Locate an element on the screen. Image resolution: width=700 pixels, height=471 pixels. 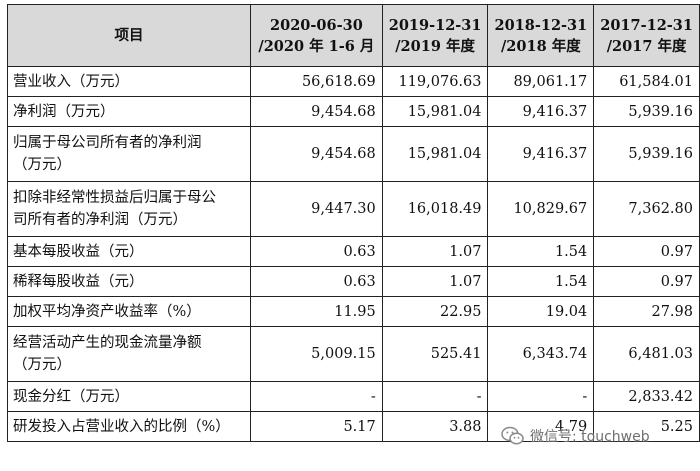
header-col-2020: 2020-06-30/2020 年 1-6 月 is located at coordinates (316, 35).